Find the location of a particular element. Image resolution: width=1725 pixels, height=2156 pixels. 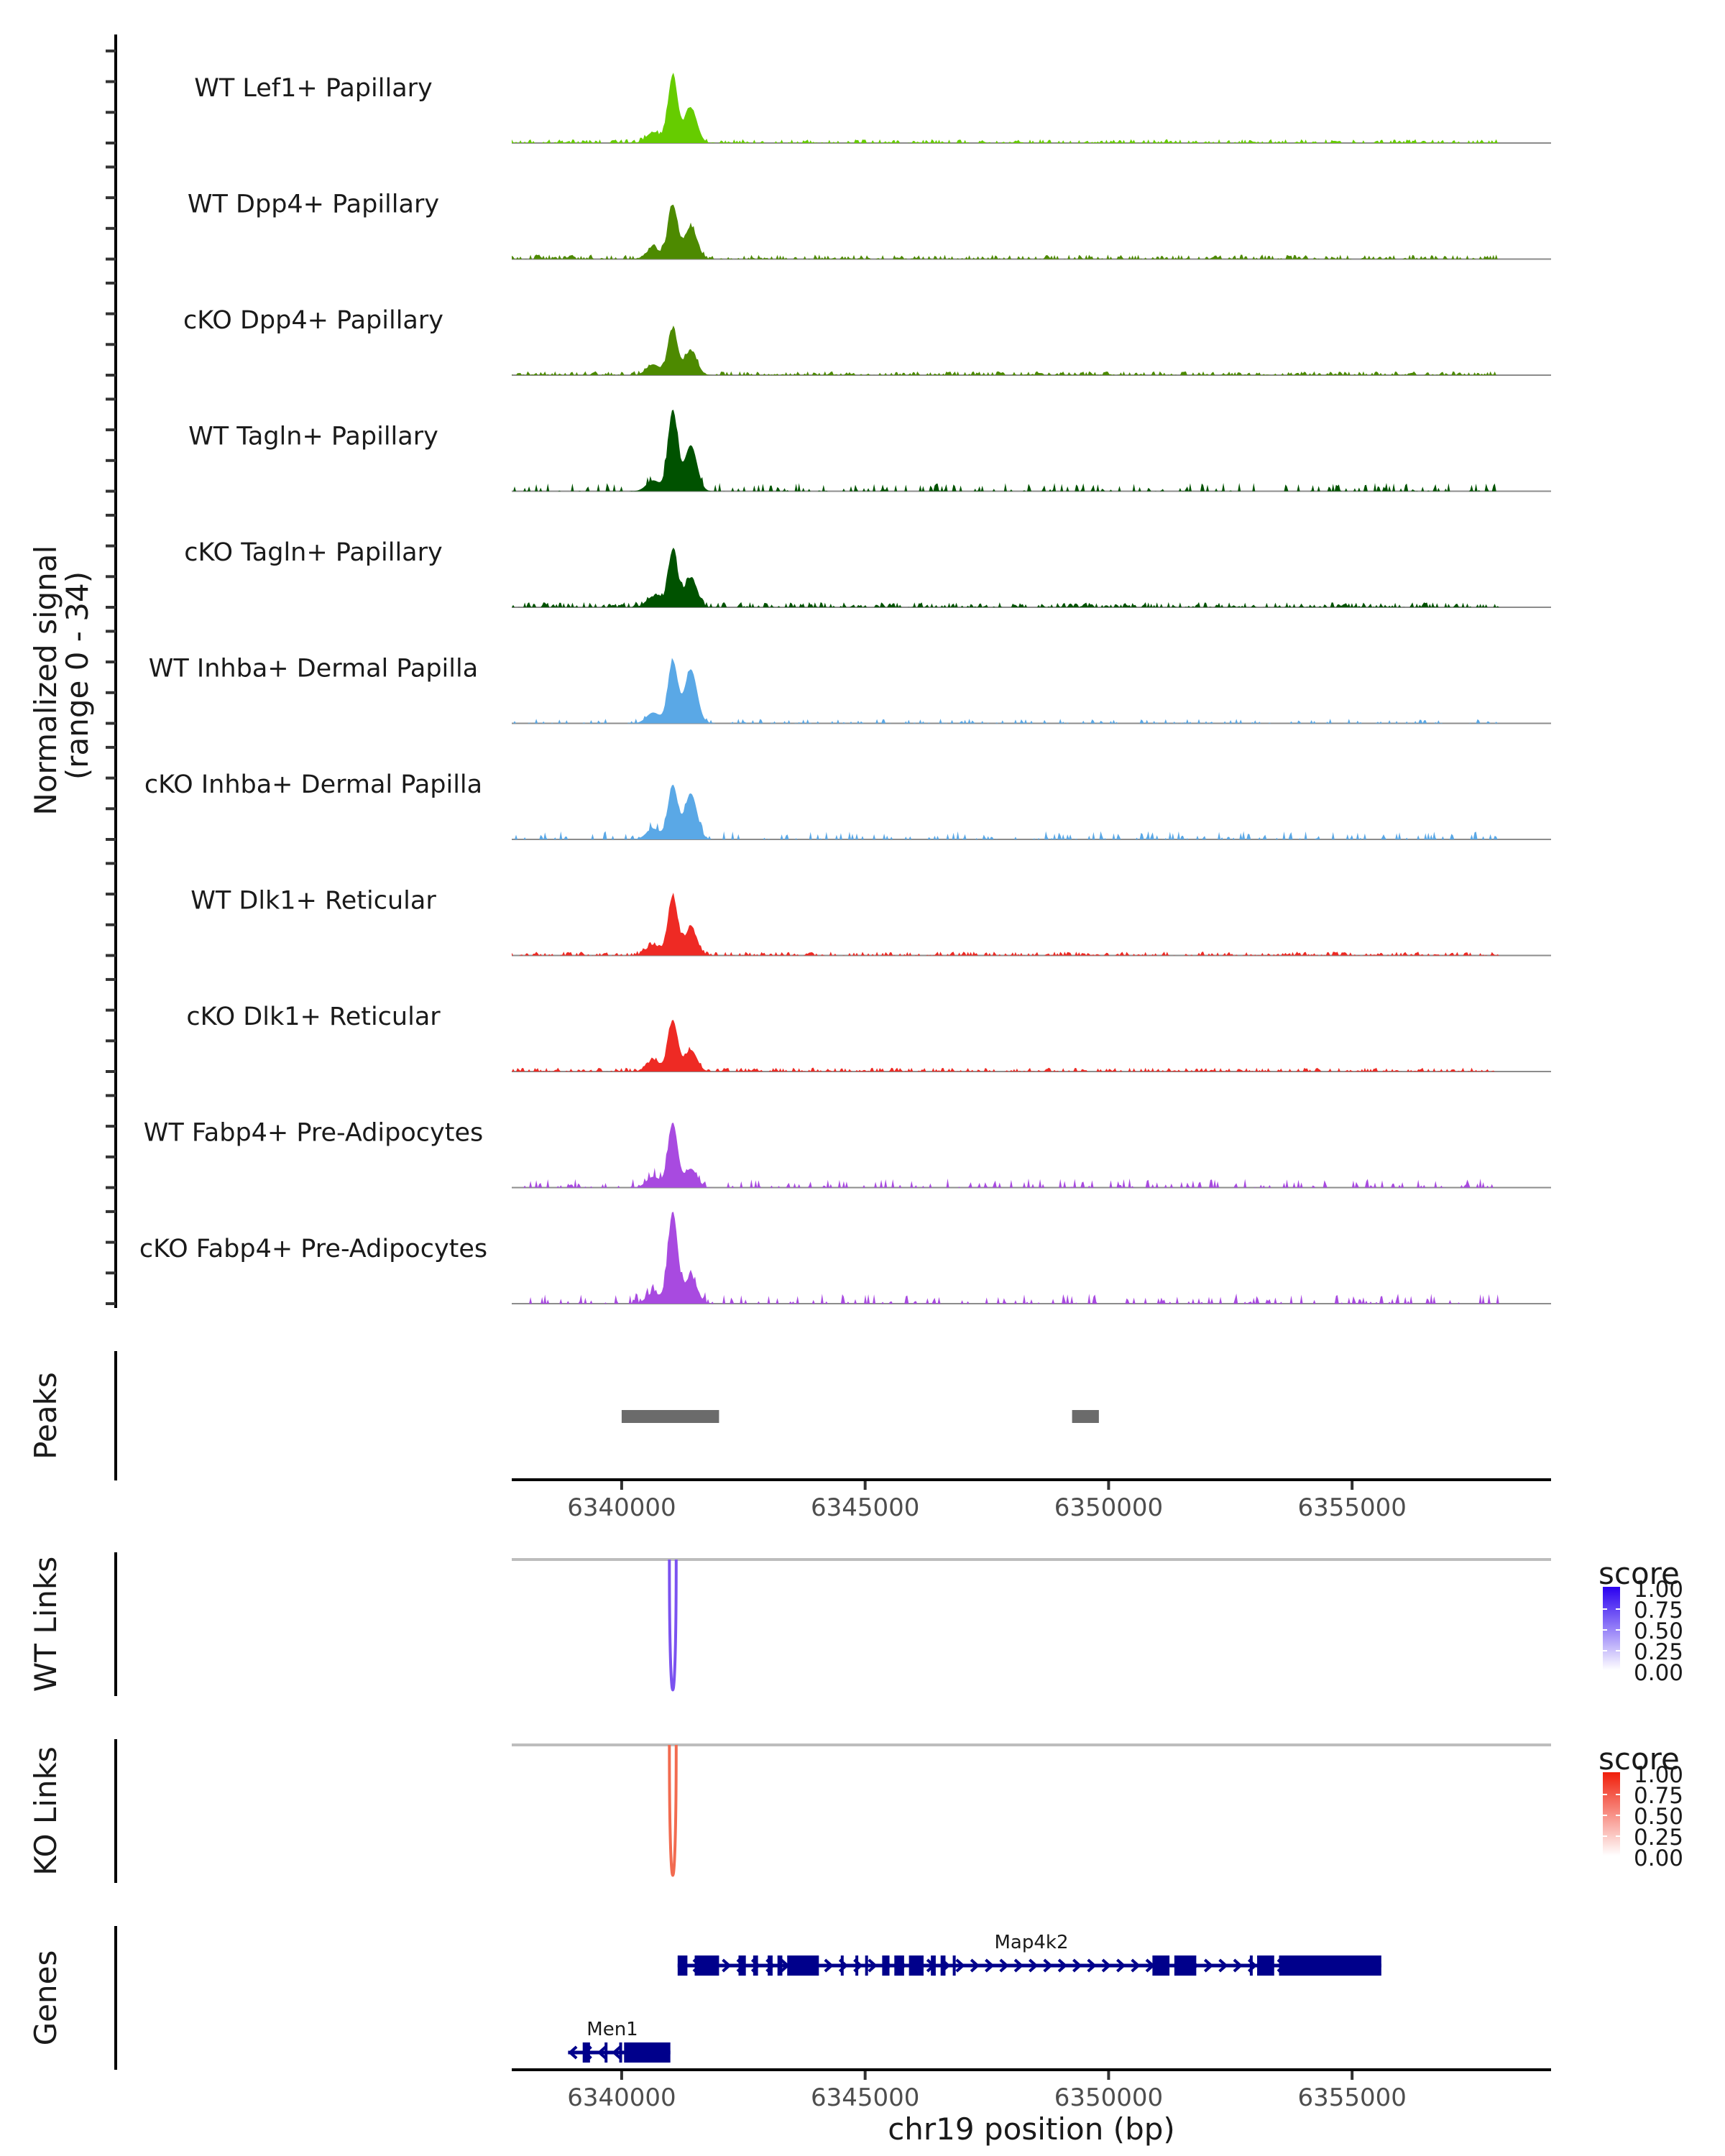

wt-score-legend: score 1.000.750.500.250.00 is located at coordinates (1640, 1621).